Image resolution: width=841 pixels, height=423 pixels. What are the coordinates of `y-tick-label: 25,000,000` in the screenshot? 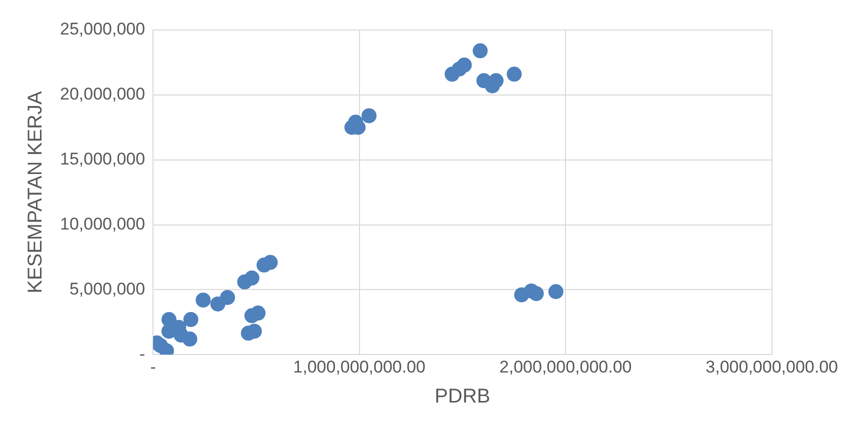 It's located at (103, 29).